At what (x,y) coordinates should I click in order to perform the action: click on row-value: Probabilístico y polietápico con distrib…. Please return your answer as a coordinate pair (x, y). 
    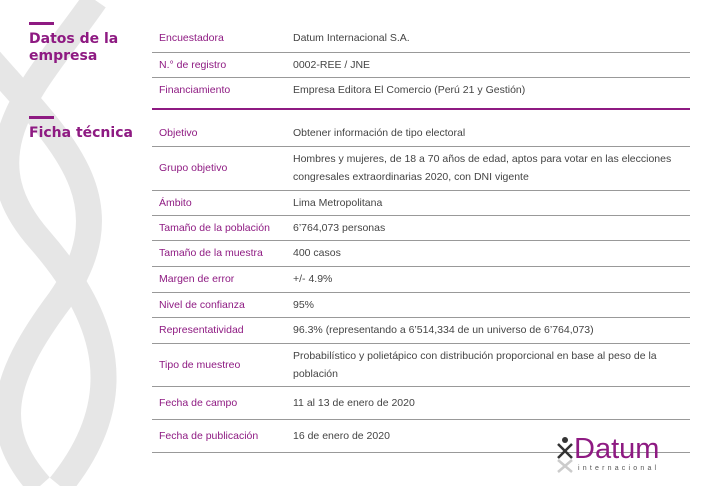
    Looking at the image, I should click on (488, 365).